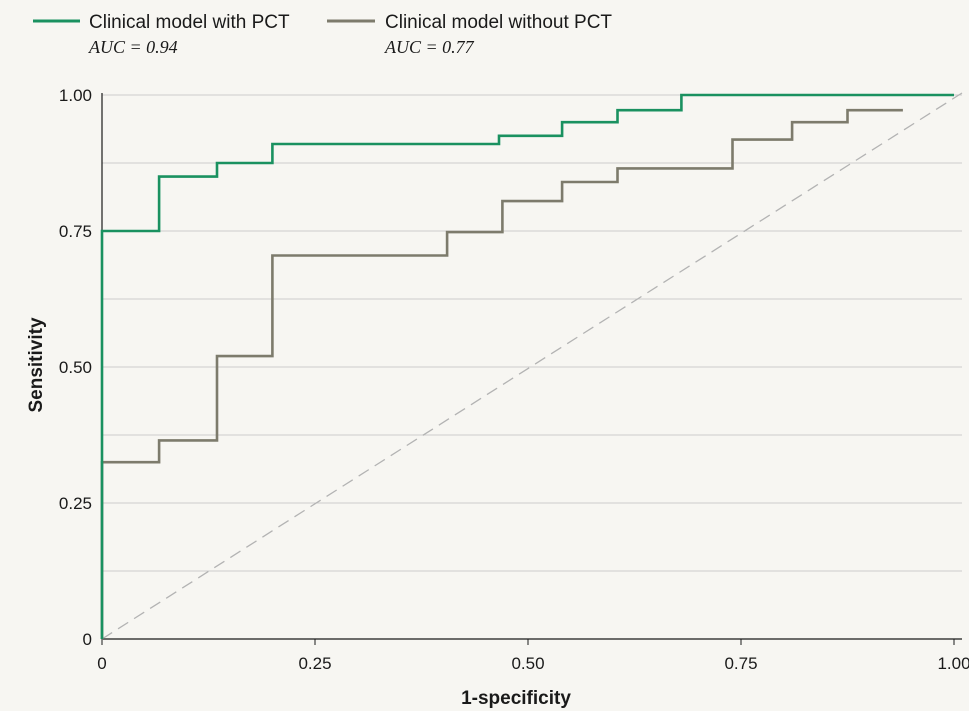 The height and width of the screenshot is (711, 969). Describe the element at coordinates (75, 95) in the screenshot. I see `y-tick-label: 1.00` at that location.